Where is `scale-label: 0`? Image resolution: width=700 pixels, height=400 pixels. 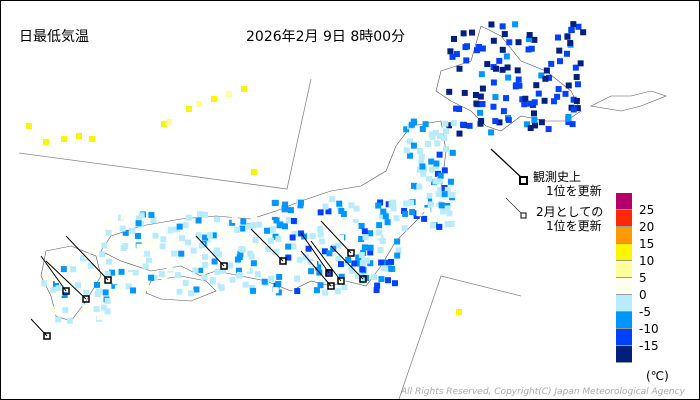
scale-label: 0 is located at coordinates (643, 295).